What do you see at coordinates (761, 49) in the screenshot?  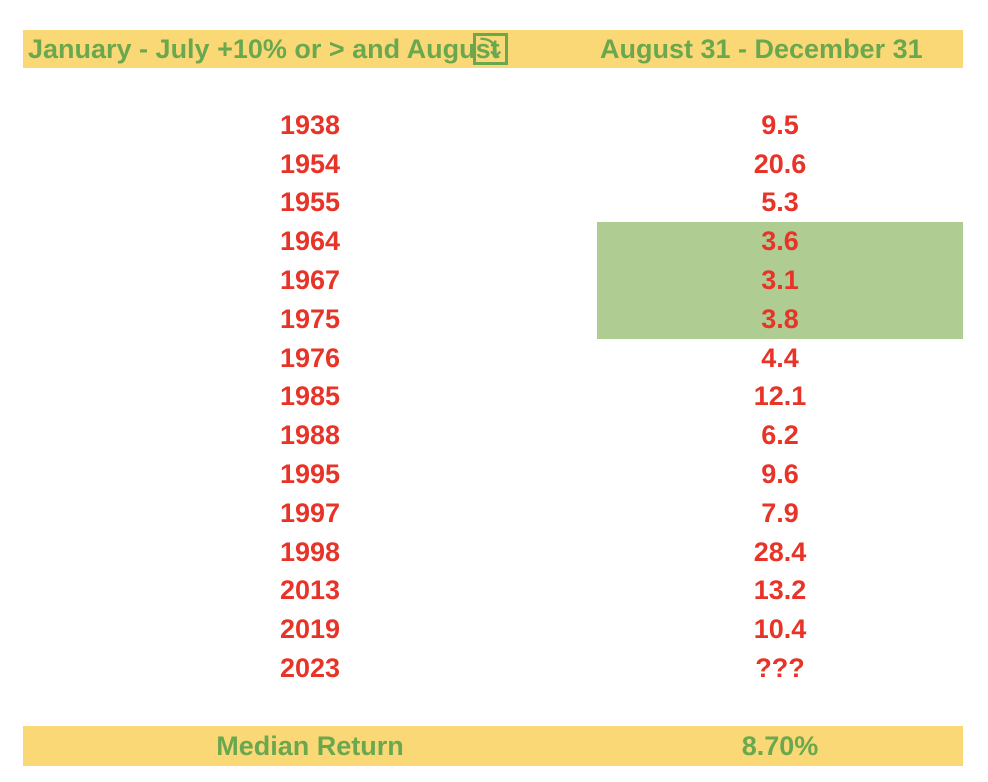 I see `header-right-label: August 31 - December 31` at bounding box center [761, 49].